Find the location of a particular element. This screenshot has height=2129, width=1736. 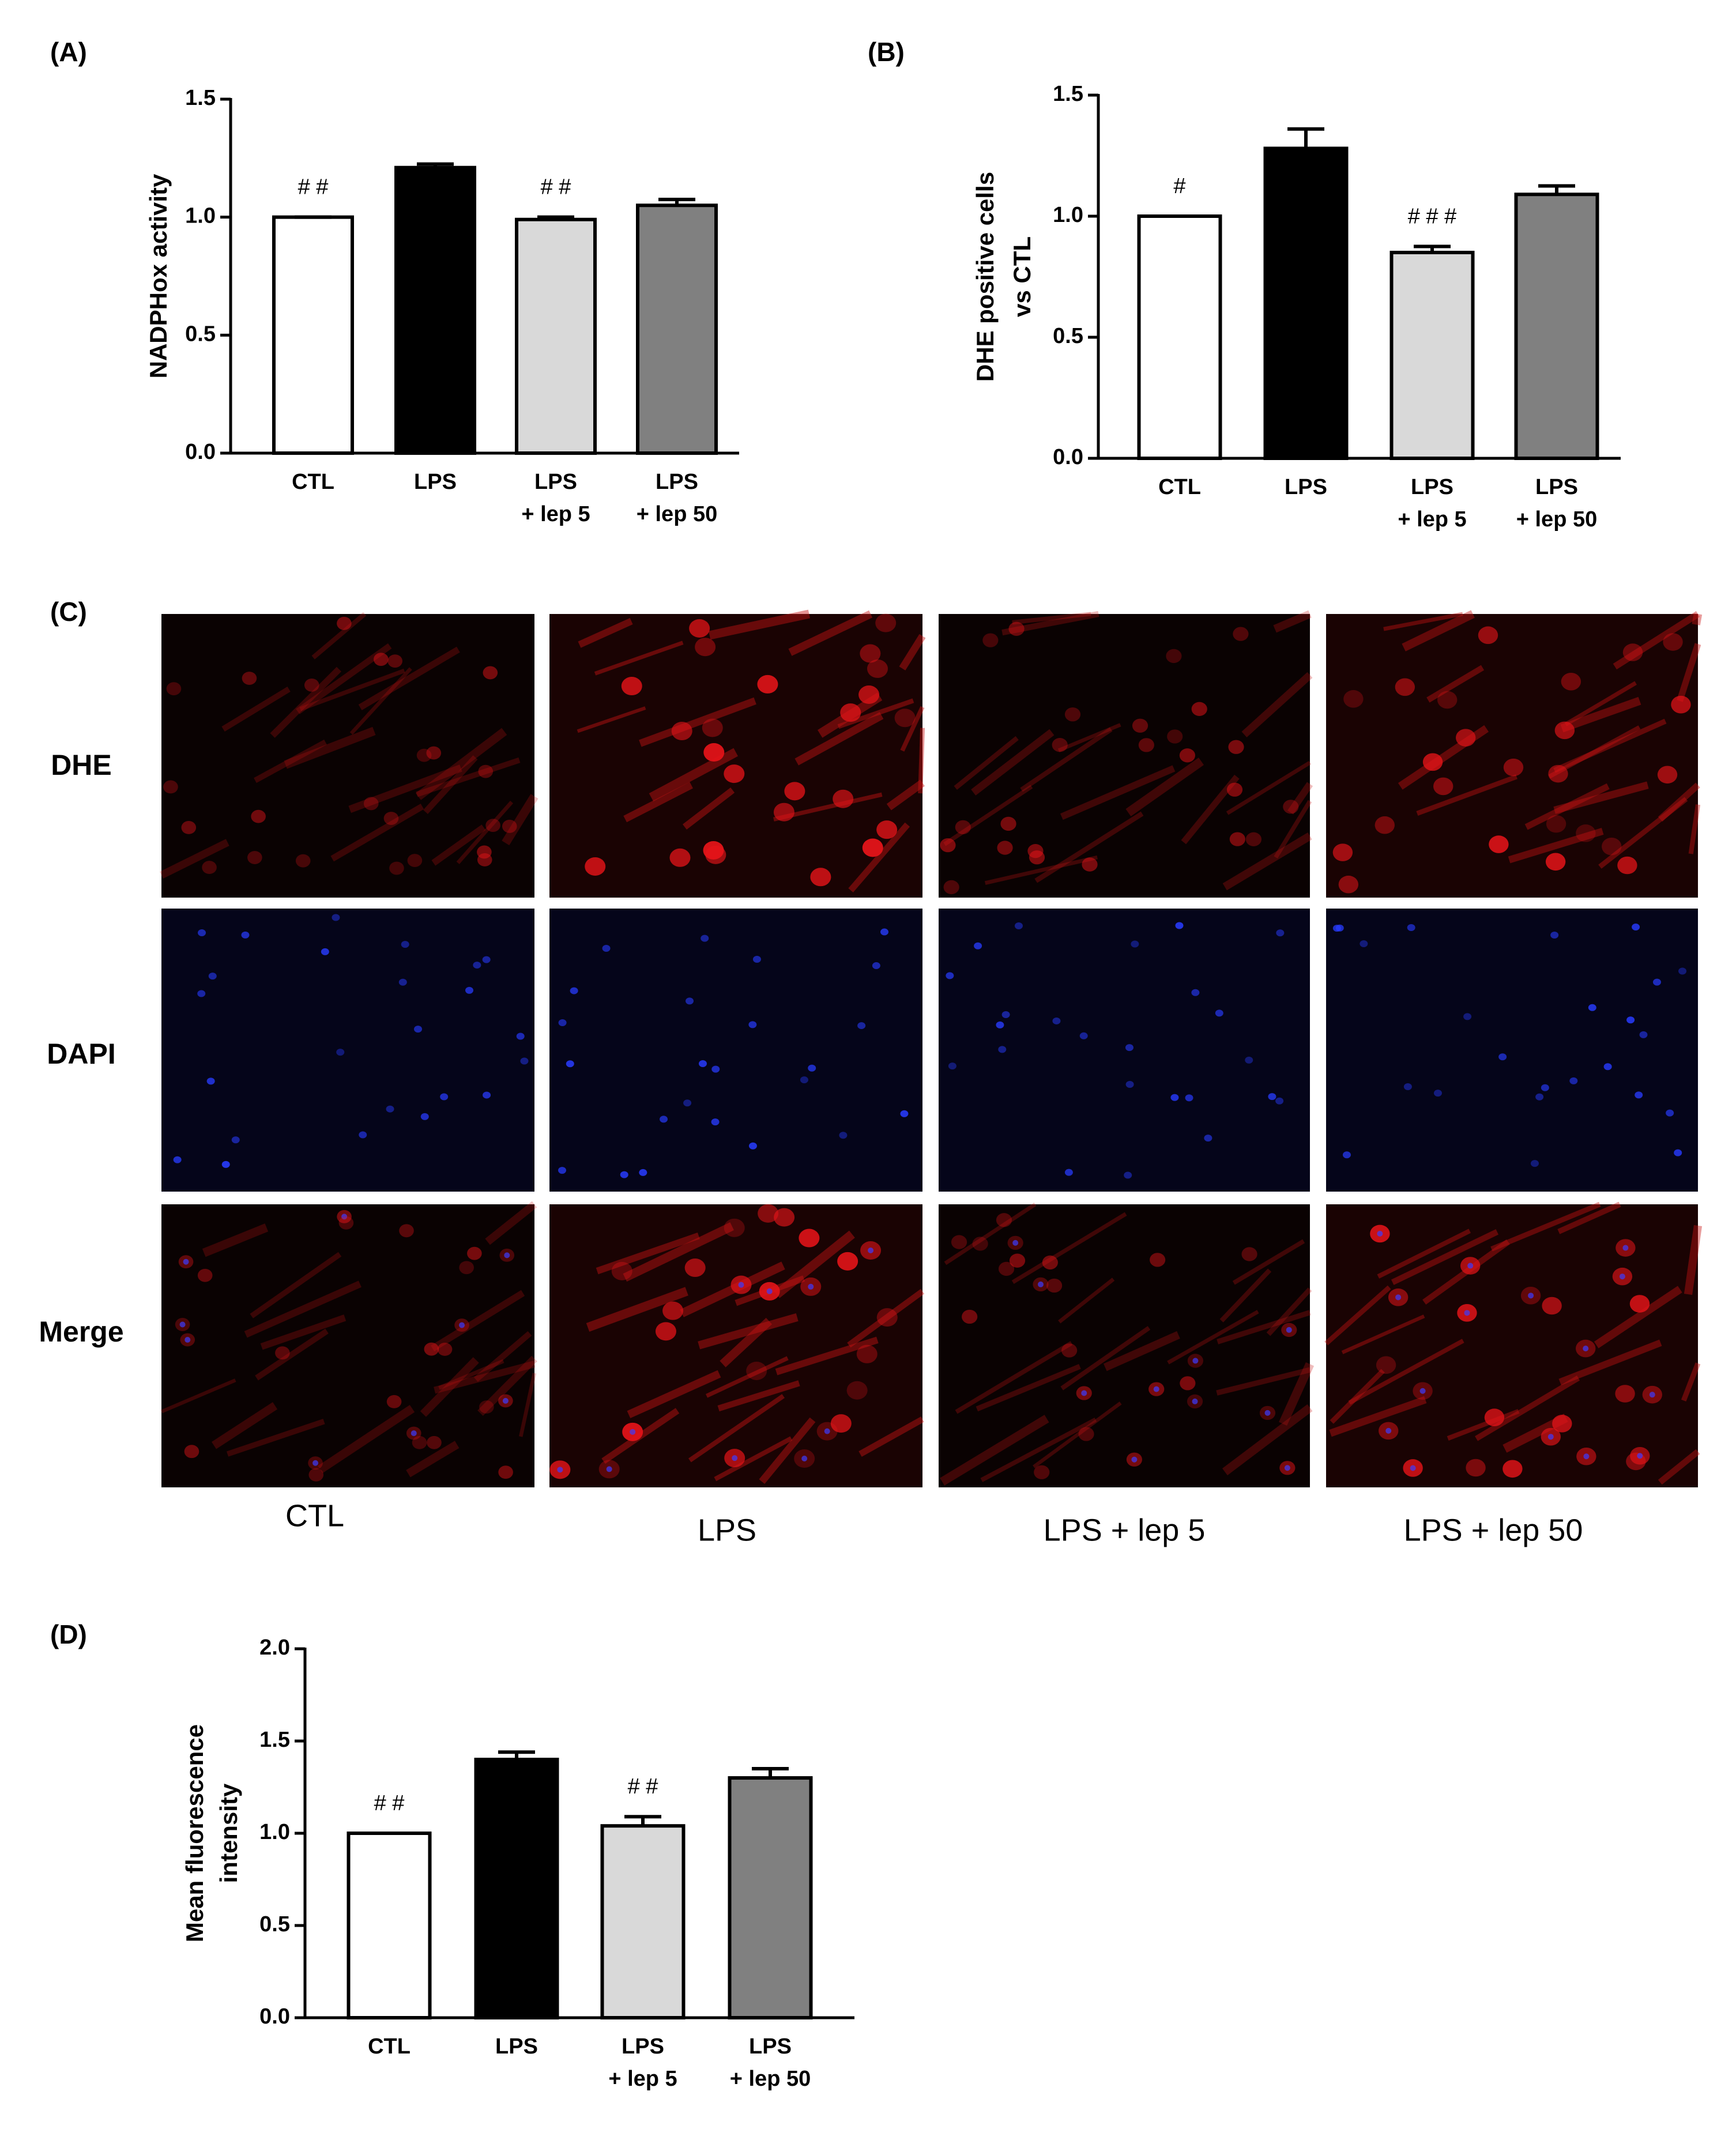

y-tick-label: 0.0 is located at coordinates (200, 452).